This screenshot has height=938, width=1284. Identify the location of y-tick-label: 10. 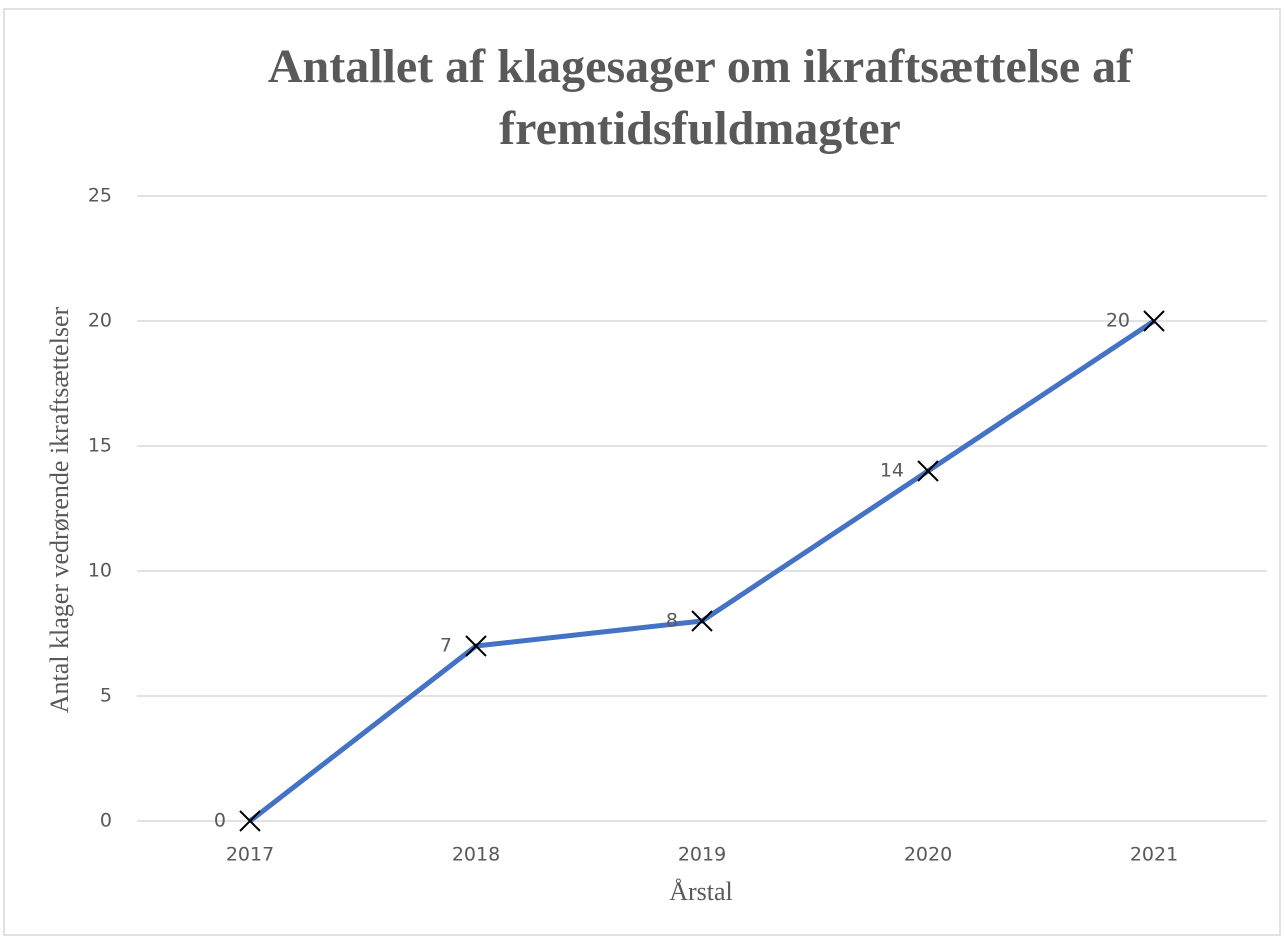
(100, 571).